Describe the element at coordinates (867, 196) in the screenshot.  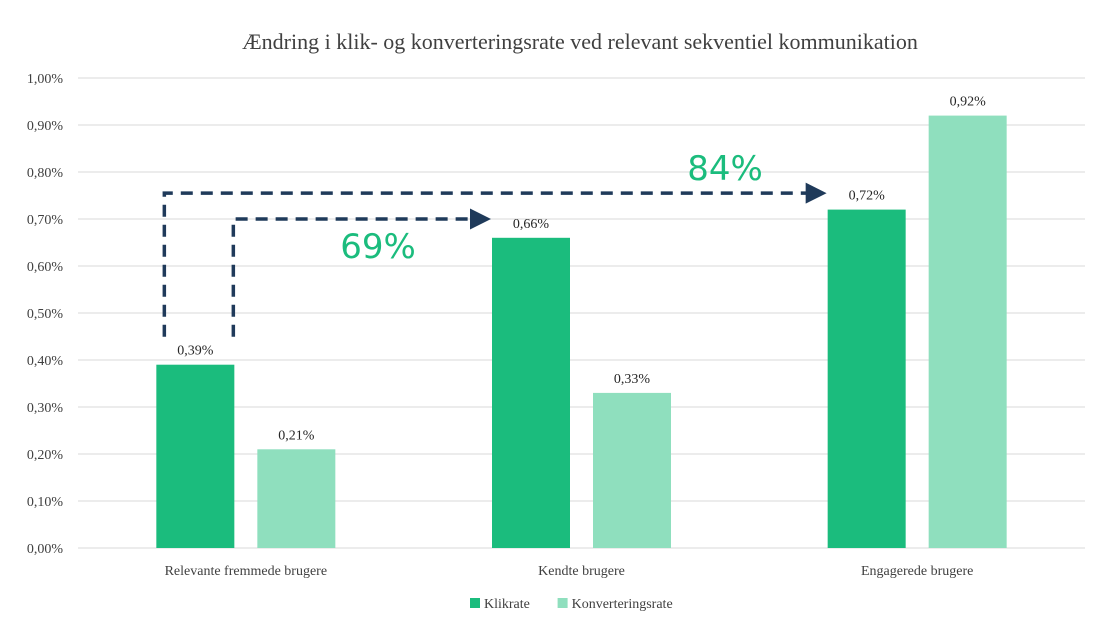
I see `data-label: 0,72%` at that location.